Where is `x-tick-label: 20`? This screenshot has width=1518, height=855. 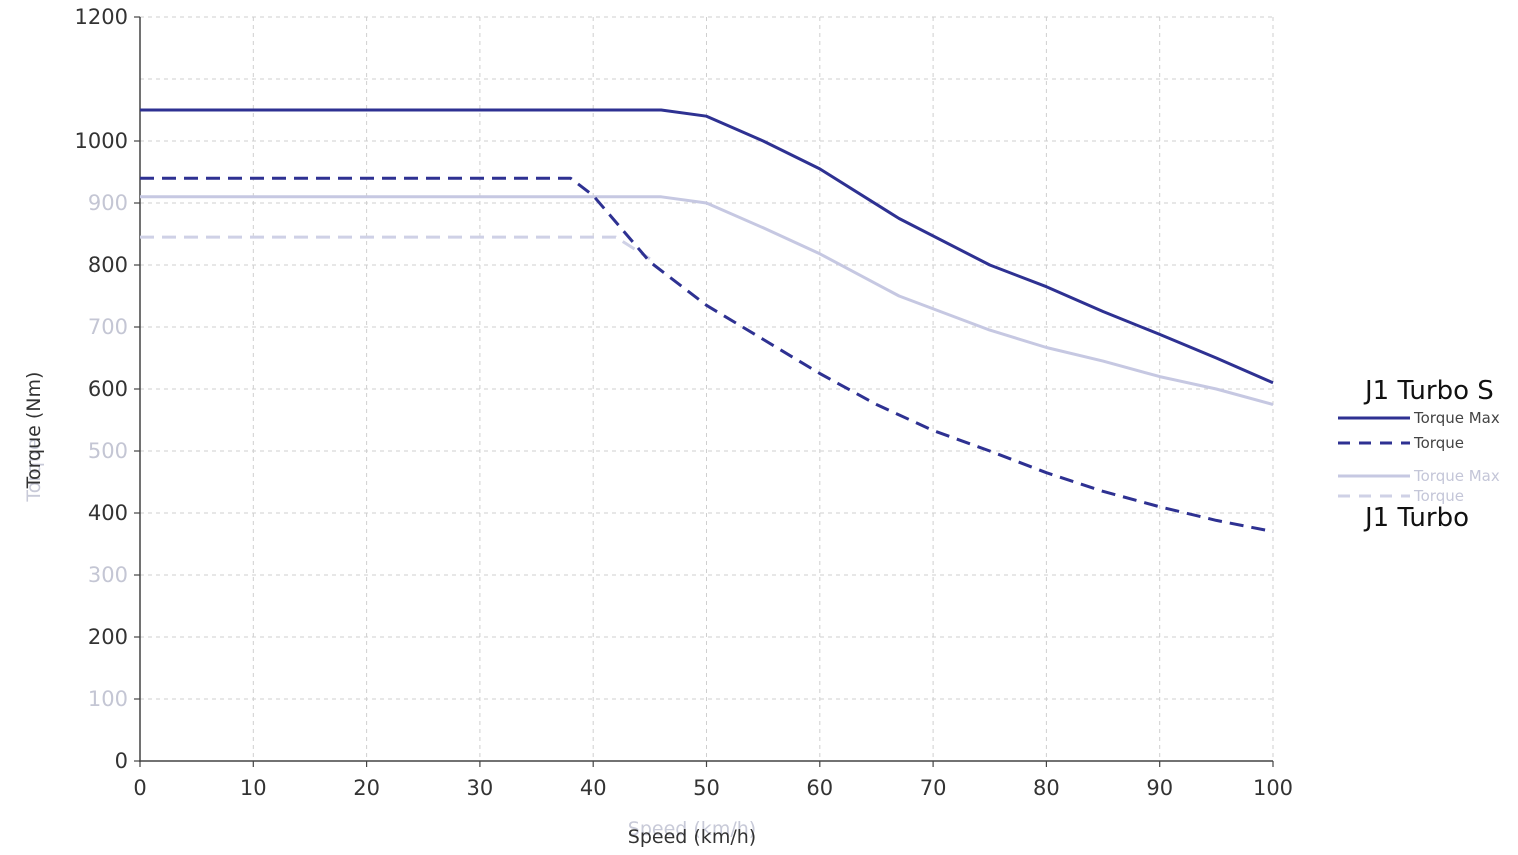 x-tick-label: 20 is located at coordinates (366, 788).